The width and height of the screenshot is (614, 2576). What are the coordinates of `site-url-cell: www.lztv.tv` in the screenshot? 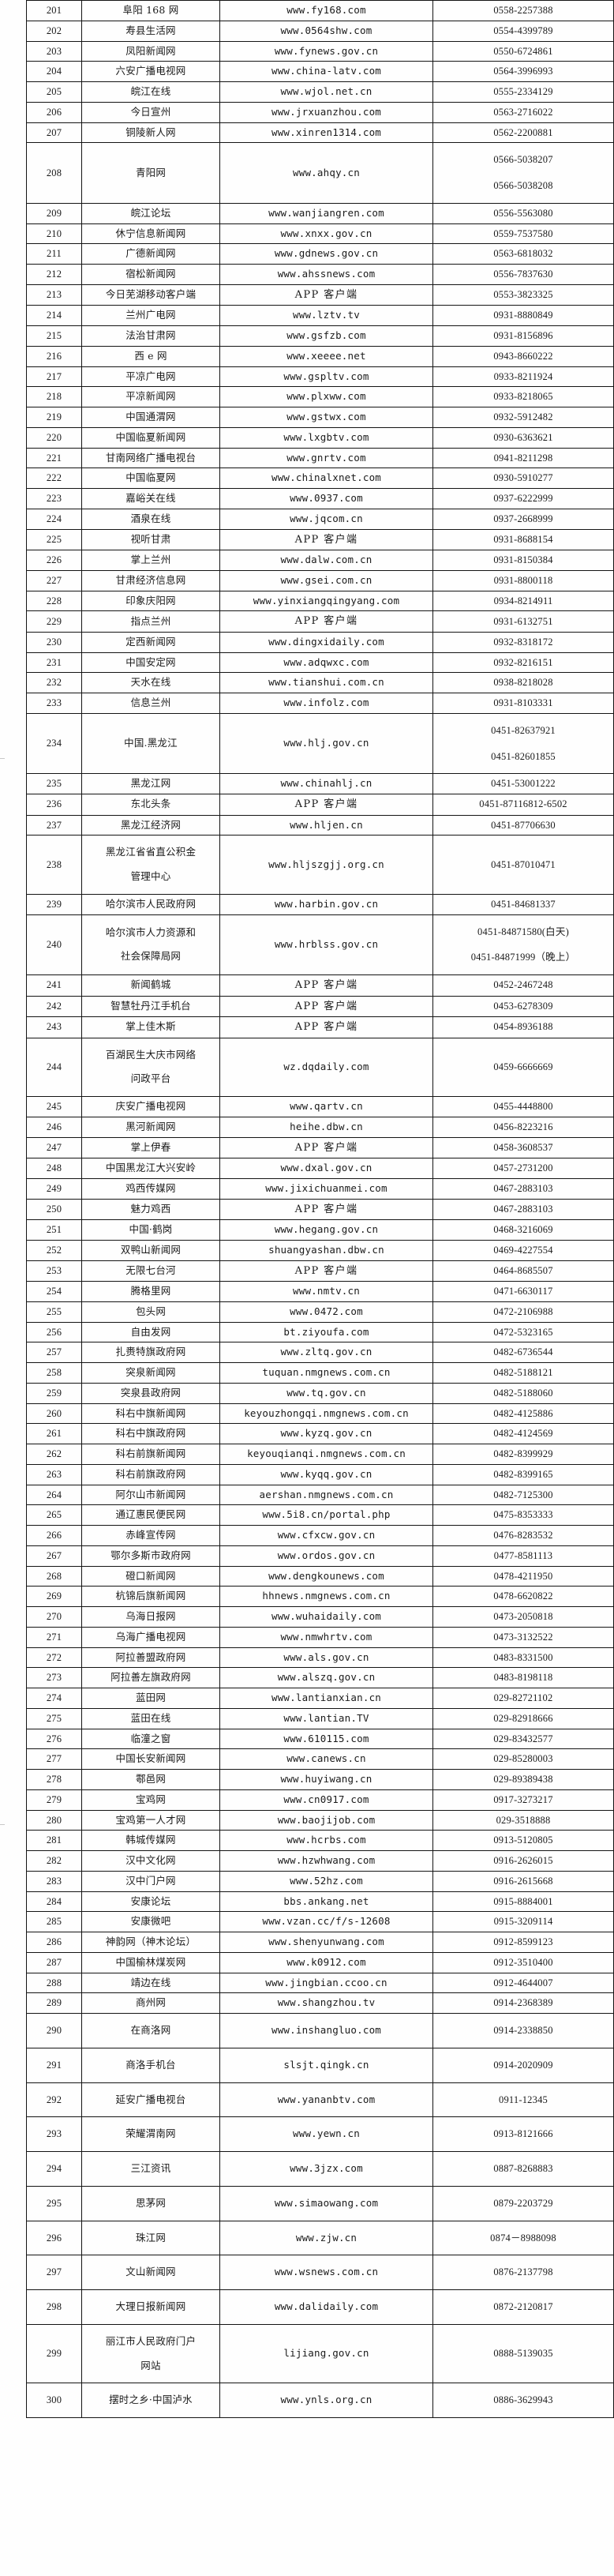 It's located at (326, 315).